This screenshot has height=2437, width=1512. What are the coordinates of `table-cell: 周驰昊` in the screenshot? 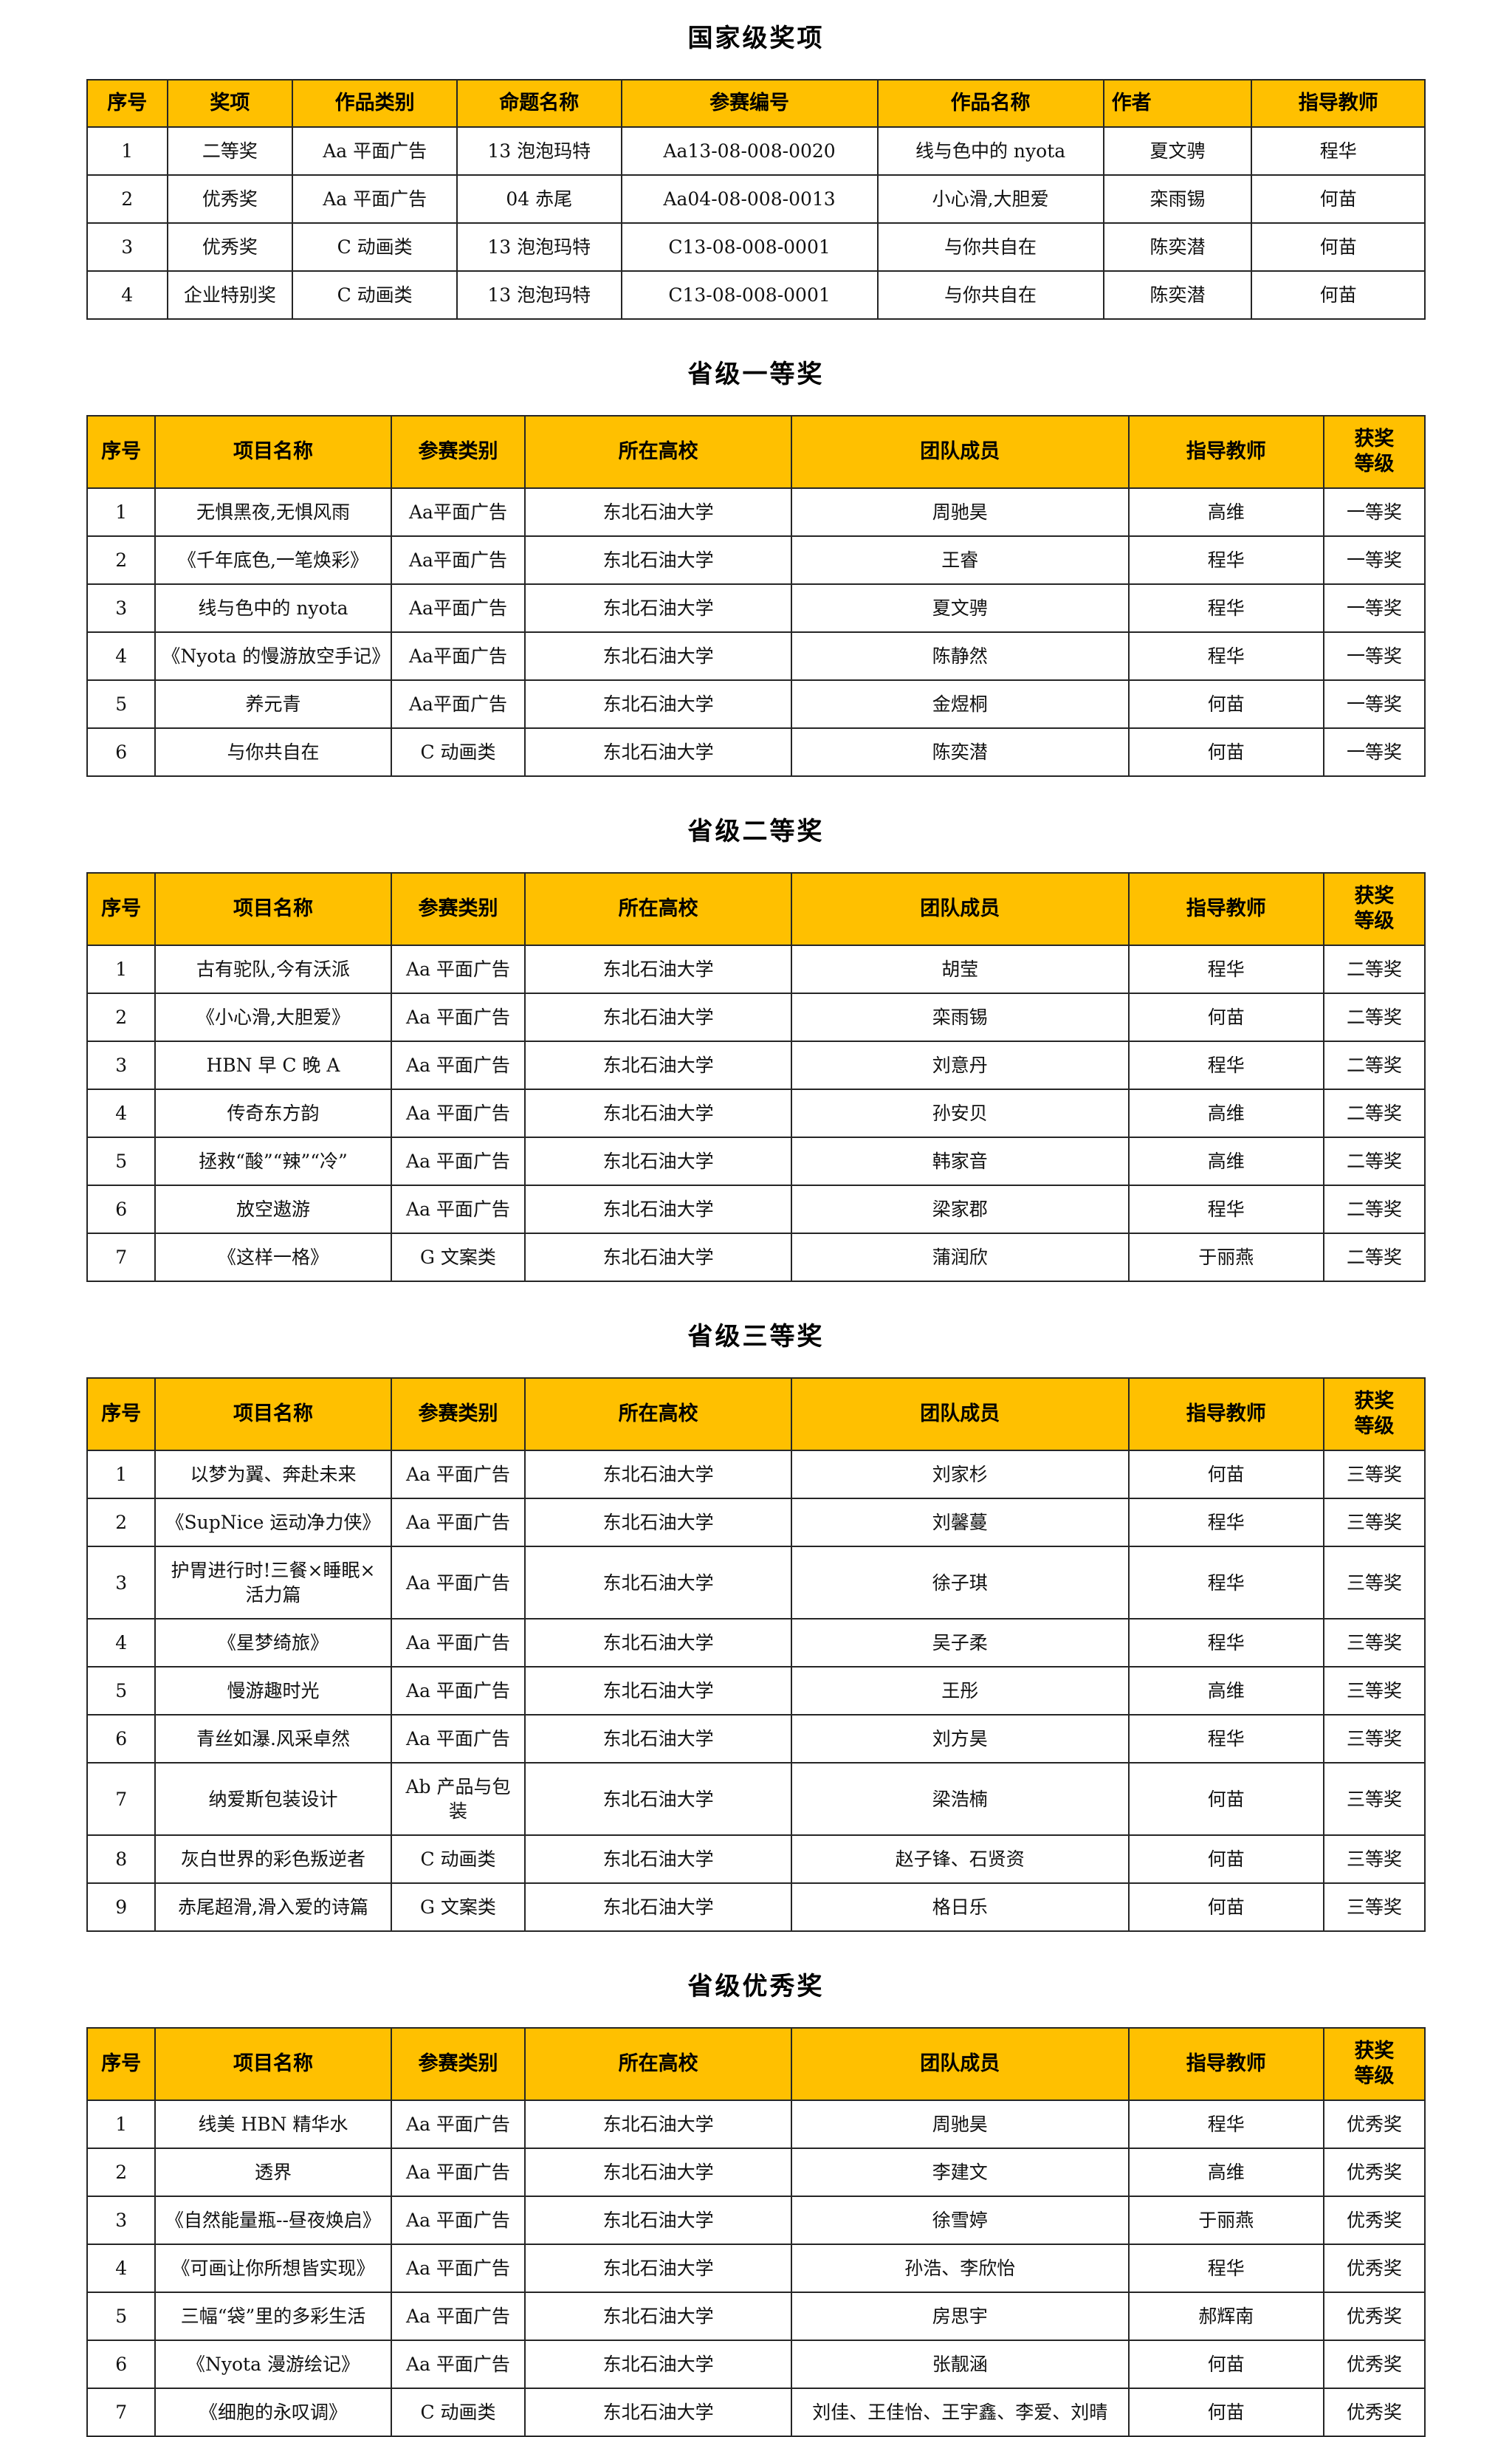 It's located at (960, 512).